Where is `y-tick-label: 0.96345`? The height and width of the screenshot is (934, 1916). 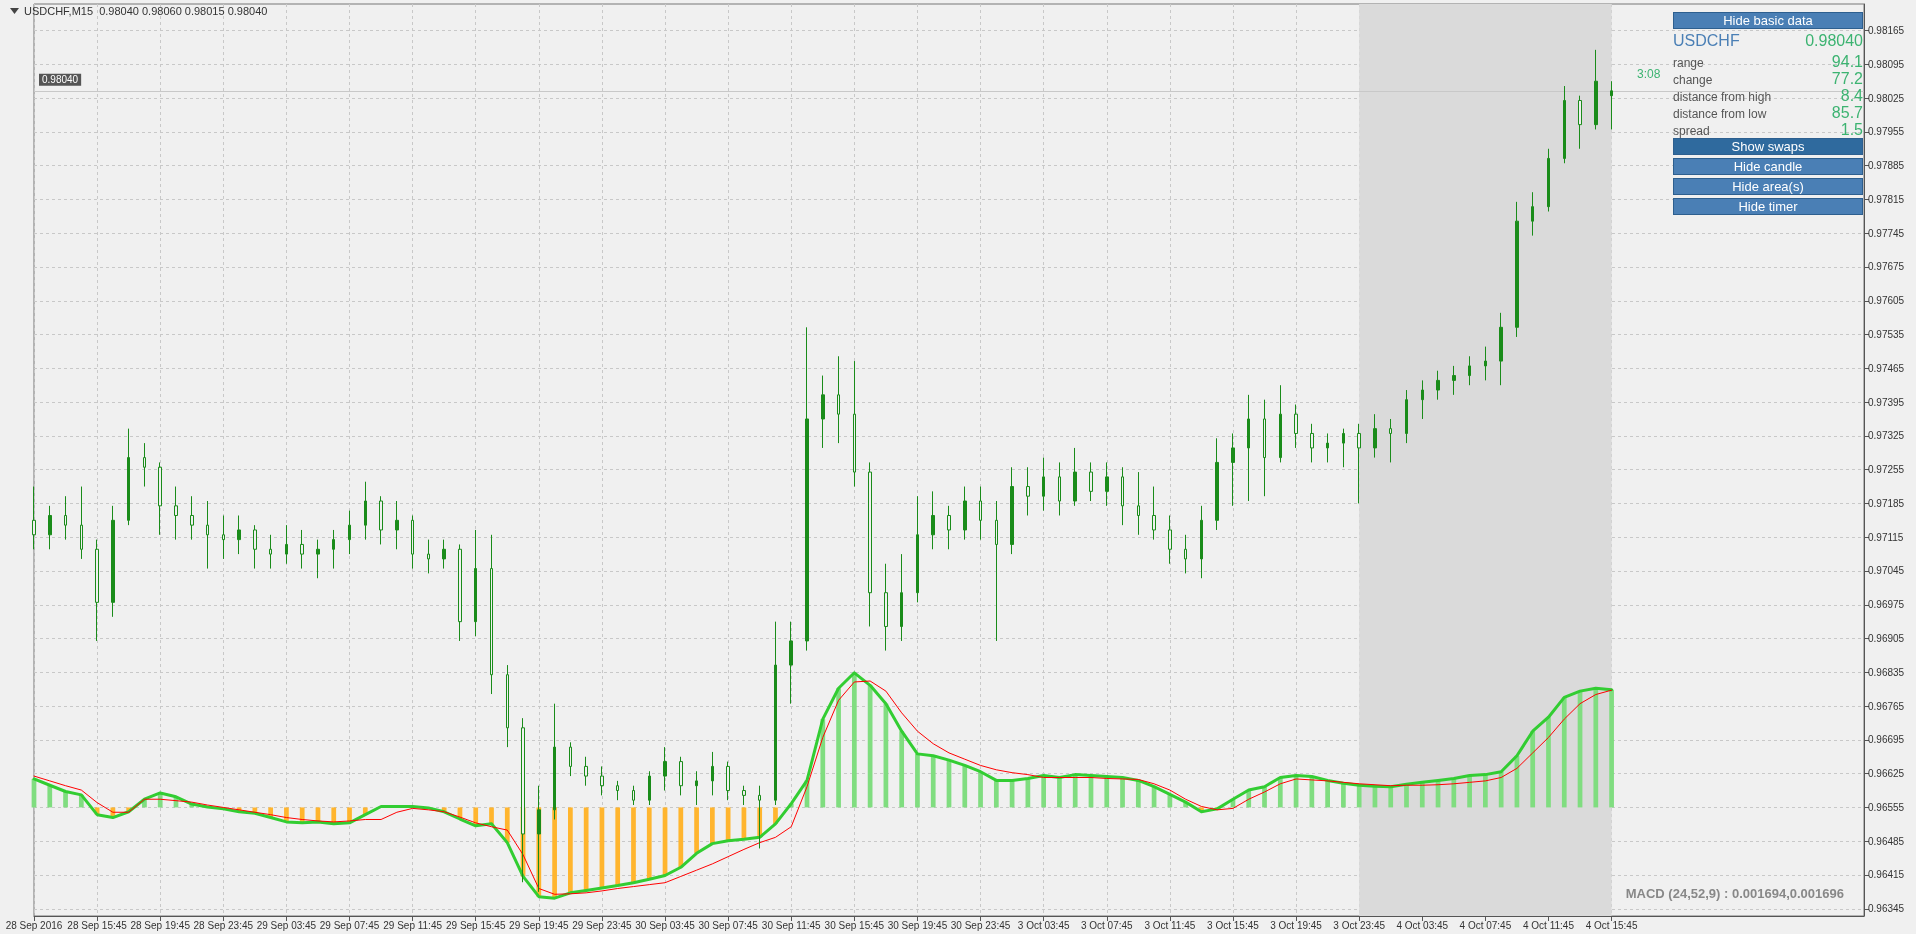
y-tick-label: 0.96345 is located at coordinates (1886, 909).